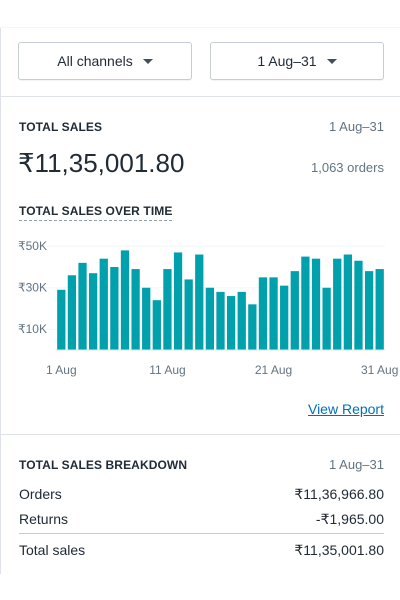 This screenshot has height=600, width=400. Describe the element at coordinates (349, 519) in the screenshot. I see `breakdown-row-returns-value: -₹1,965.00` at that location.